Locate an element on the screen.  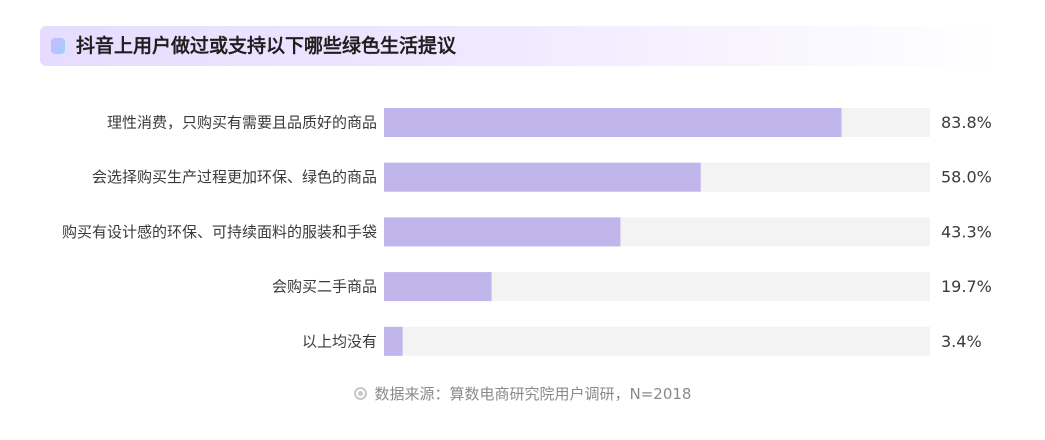
value-label-2: 58.0% is located at coordinates (966, 177).